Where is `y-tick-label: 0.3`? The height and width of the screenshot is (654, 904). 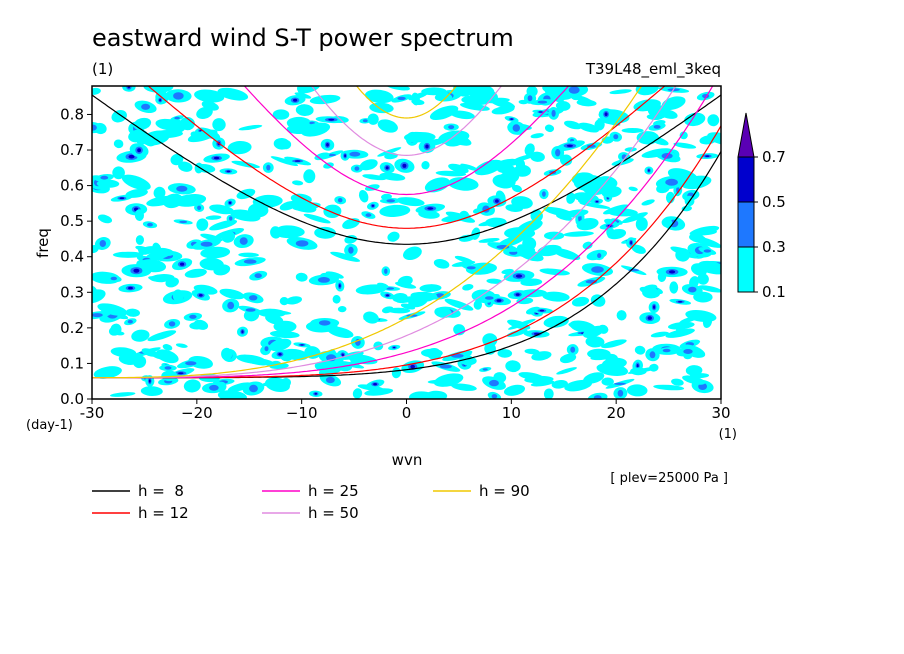 y-tick-label: 0.3 is located at coordinates (72, 292).